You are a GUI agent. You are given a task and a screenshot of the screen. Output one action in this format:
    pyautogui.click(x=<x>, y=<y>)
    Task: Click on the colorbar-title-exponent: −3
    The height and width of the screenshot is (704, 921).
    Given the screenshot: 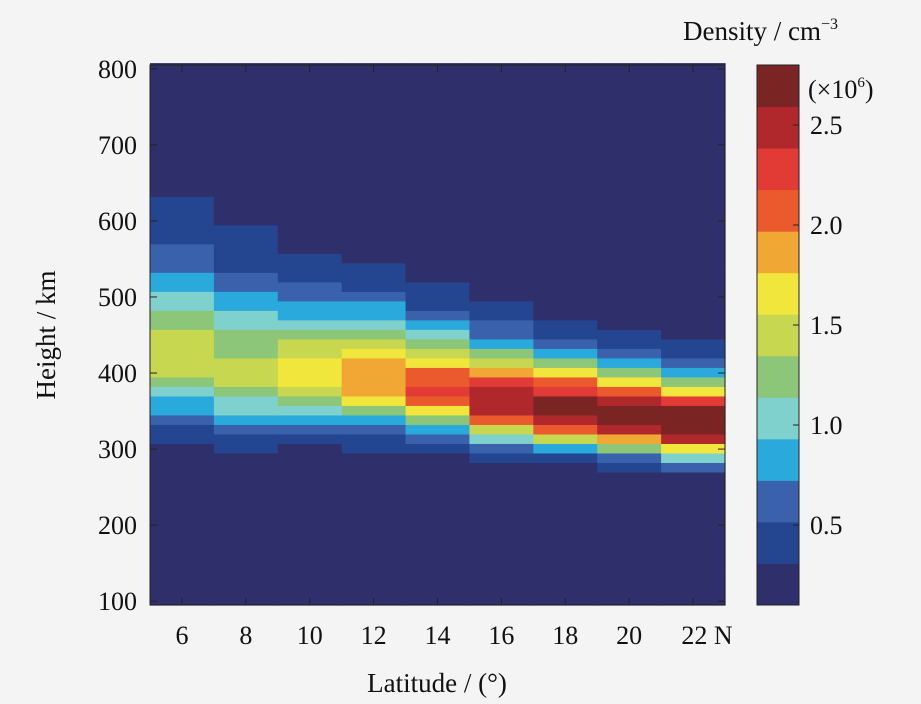 What is the action you would take?
    pyautogui.click(x=829, y=24)
    